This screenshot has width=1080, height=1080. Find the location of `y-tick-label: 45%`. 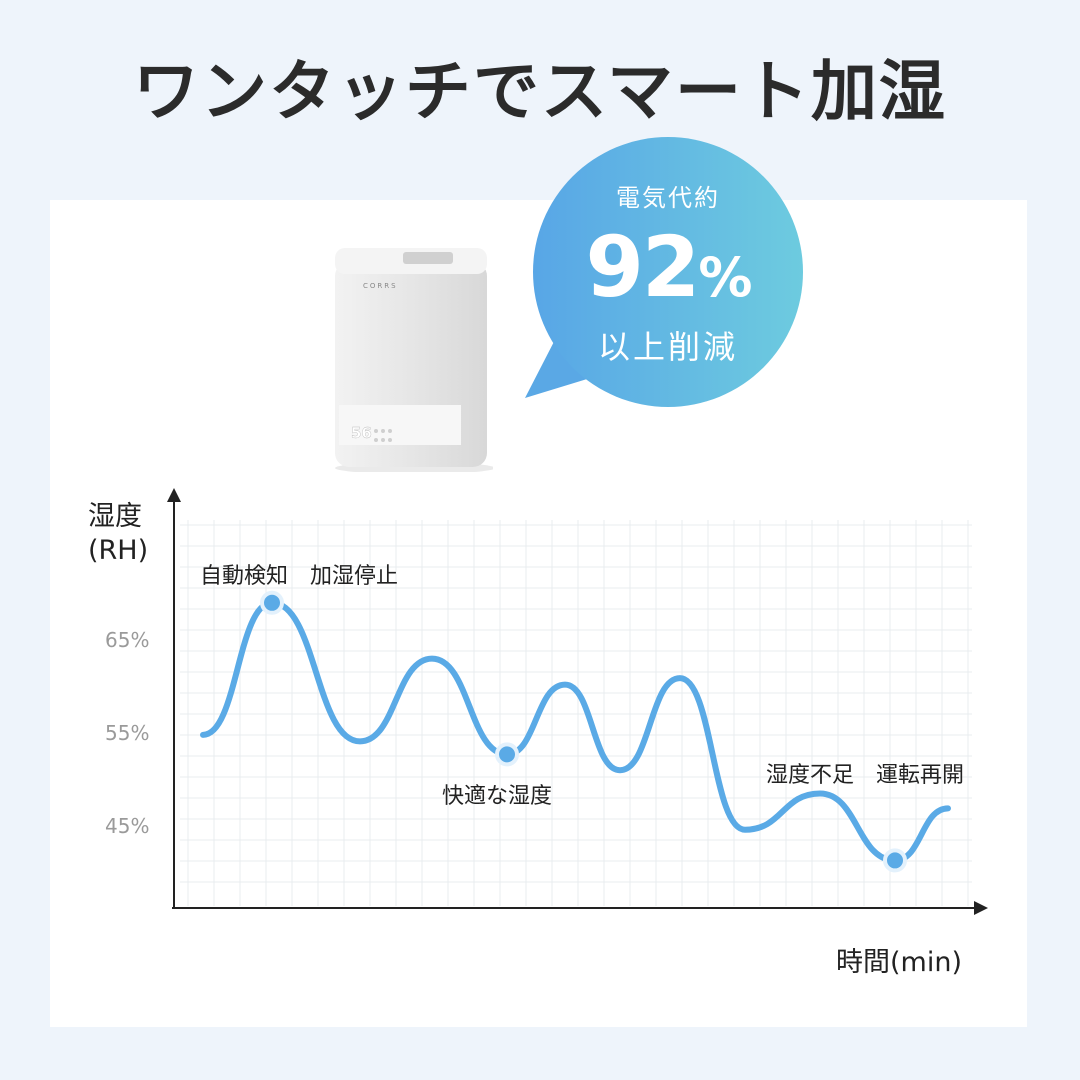

y-tick-label: 45% is located at coordinates (127, 826).